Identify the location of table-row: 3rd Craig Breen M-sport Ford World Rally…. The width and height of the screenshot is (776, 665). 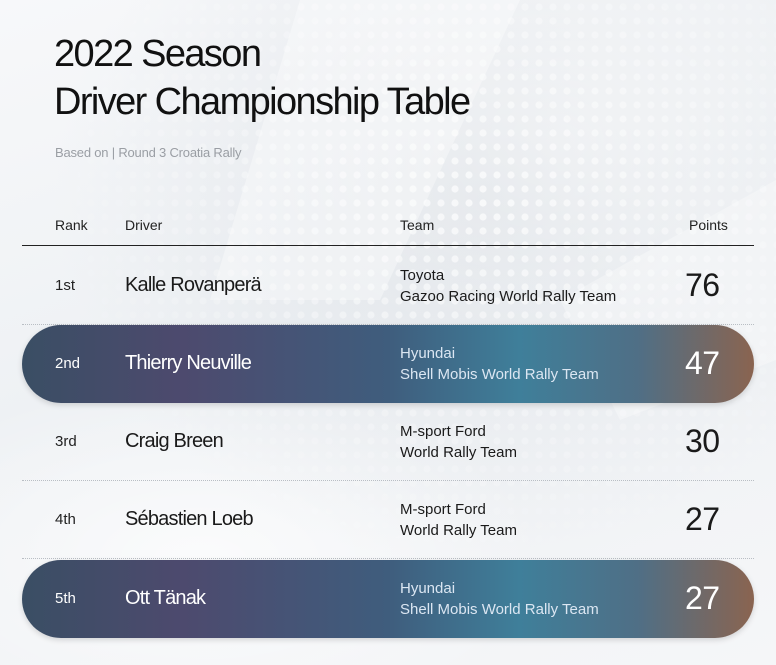
(388, 442).